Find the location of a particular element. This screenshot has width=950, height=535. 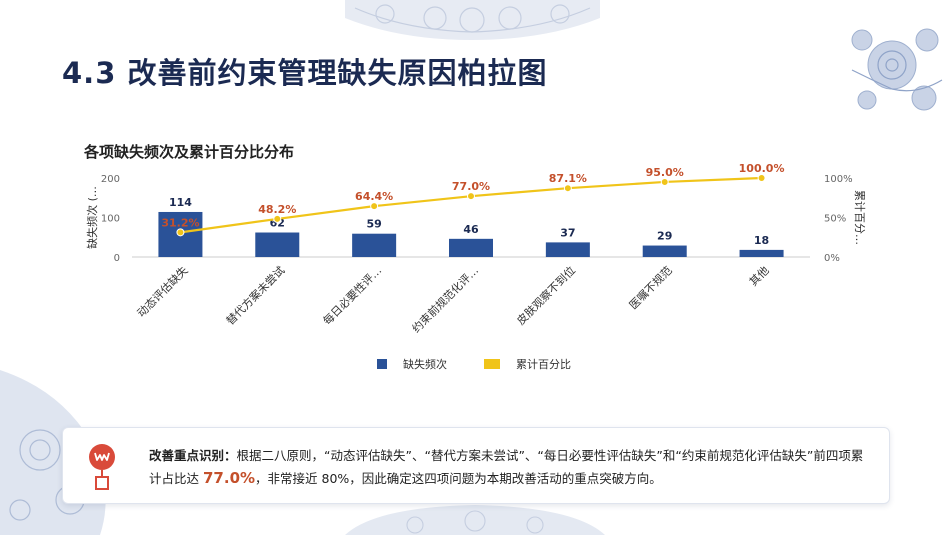

decorative-pattern-bottom-center is located at coordinates (475, 520).